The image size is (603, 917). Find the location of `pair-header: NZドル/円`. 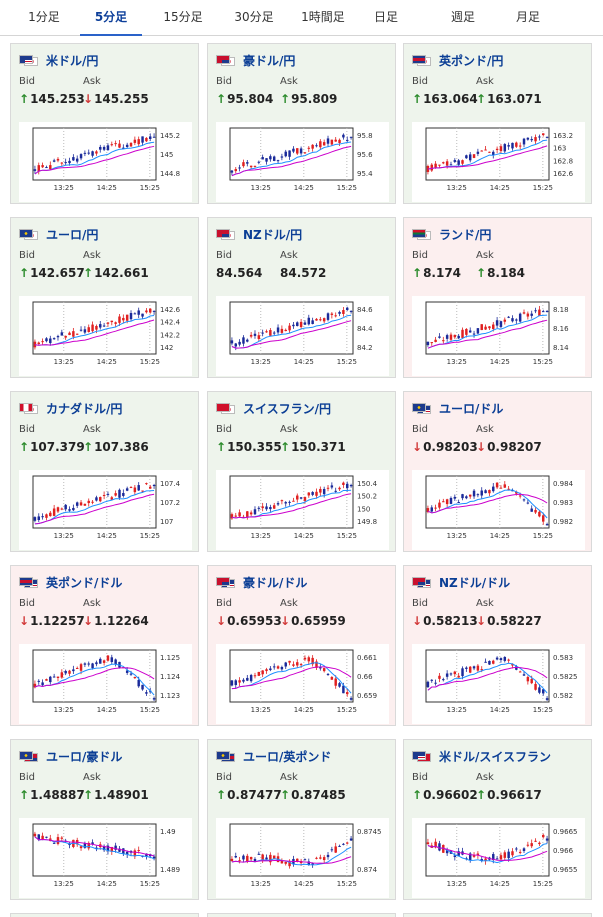

pair-header: NZドル/円 is located at coordinates (259, 234).